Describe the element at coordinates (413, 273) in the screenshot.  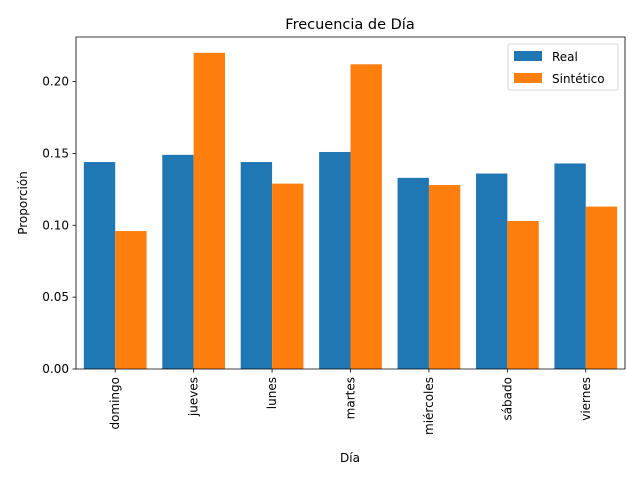
I see `bar-real-miércoles` at that location.